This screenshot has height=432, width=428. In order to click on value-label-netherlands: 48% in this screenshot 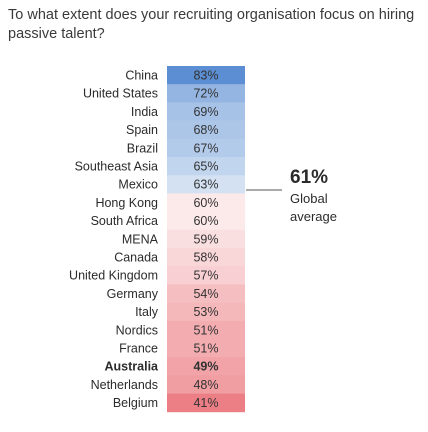, I will do `click(205, 385)`.